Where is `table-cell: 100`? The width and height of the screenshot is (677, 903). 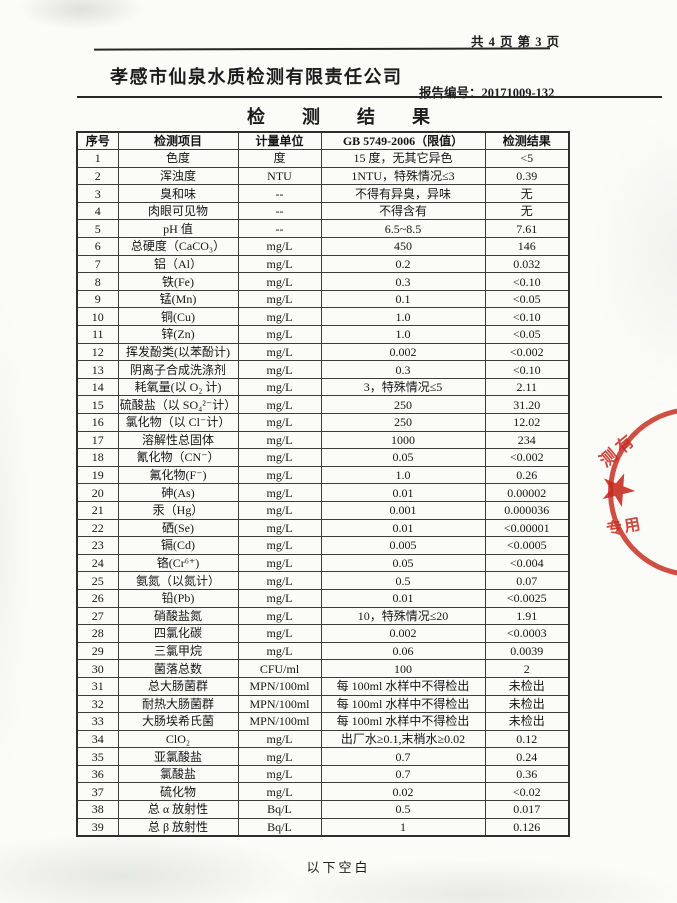
table-cell: 100 is located at coordinates (403, 668).